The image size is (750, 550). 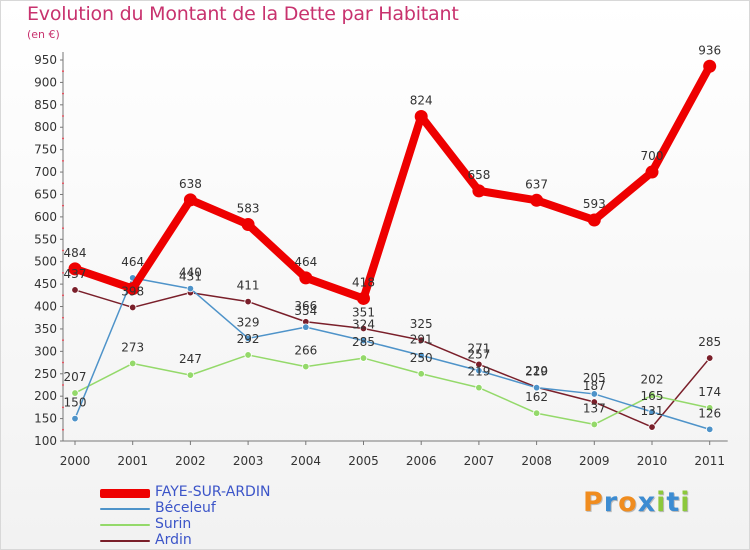 What do you see at coordinates (421, 100) in the screenshot?
I see `data-label-faye-sur-ardin: 824` at bounding box center [421, 100].